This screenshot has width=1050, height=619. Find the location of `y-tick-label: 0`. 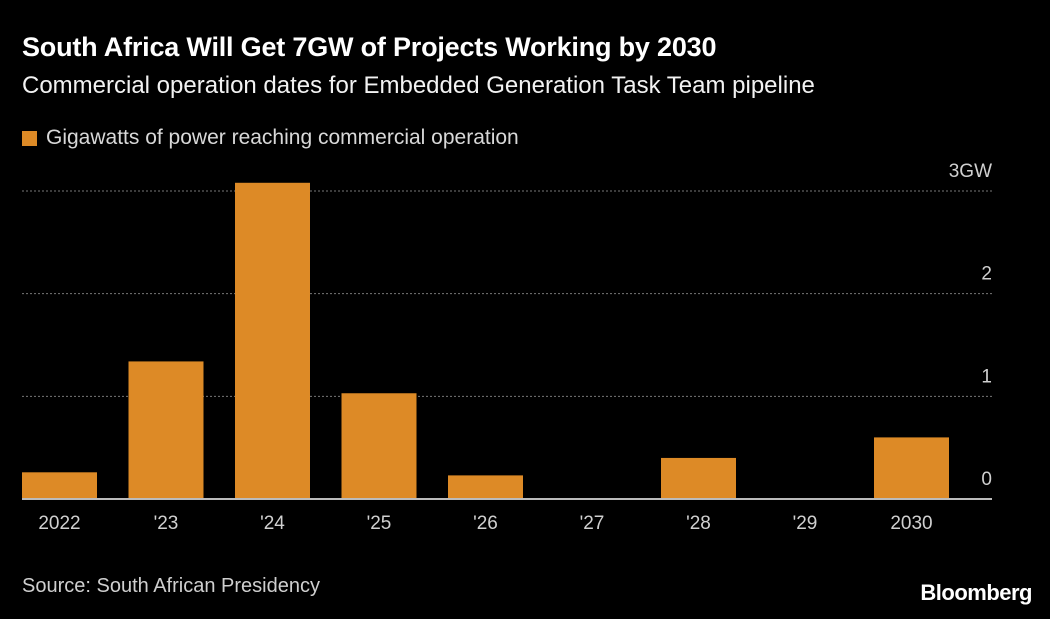

y-tick-label: 0 is located at coordinates (986, 479).